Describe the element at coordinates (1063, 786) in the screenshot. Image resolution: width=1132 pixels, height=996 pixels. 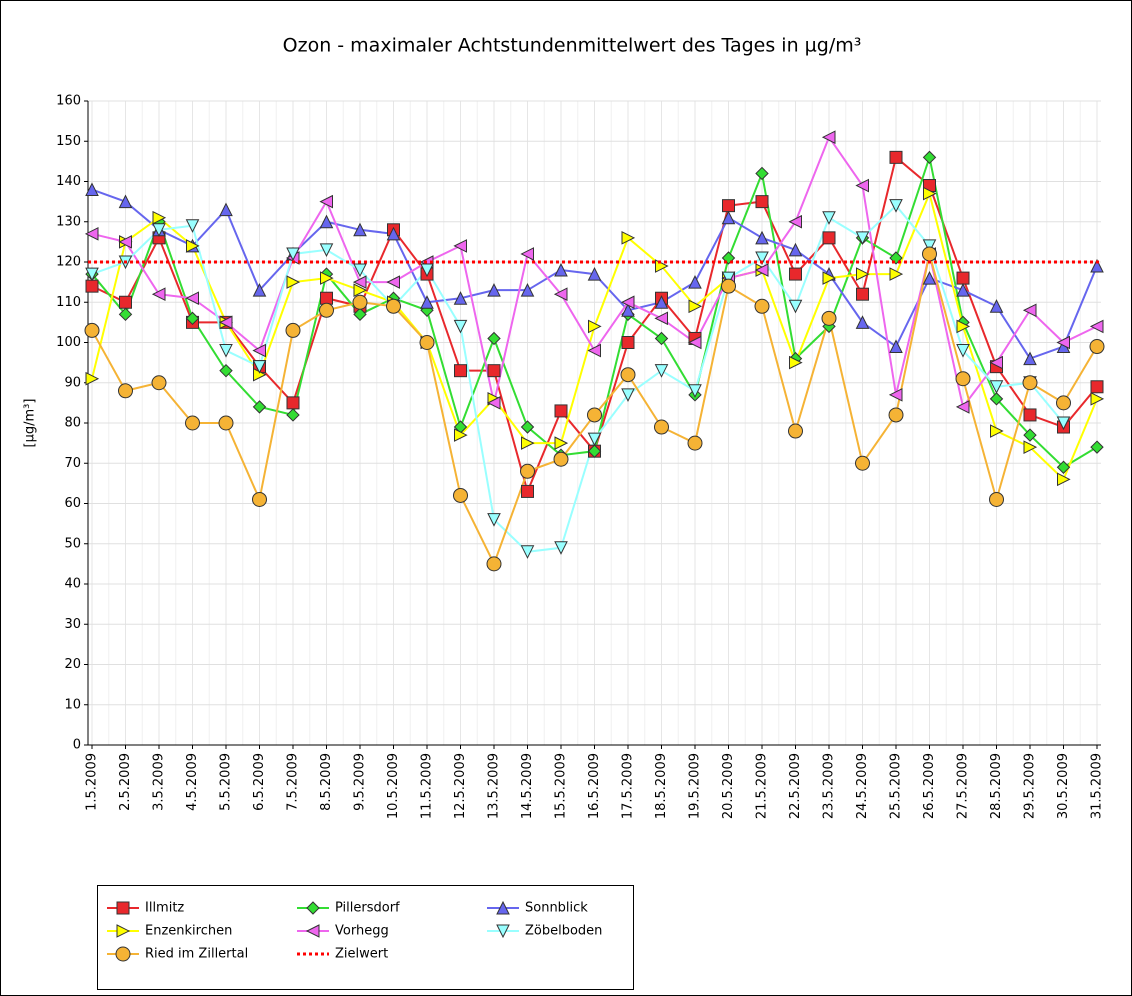
I see `x-tick-label: 30.5.2009` at that location.